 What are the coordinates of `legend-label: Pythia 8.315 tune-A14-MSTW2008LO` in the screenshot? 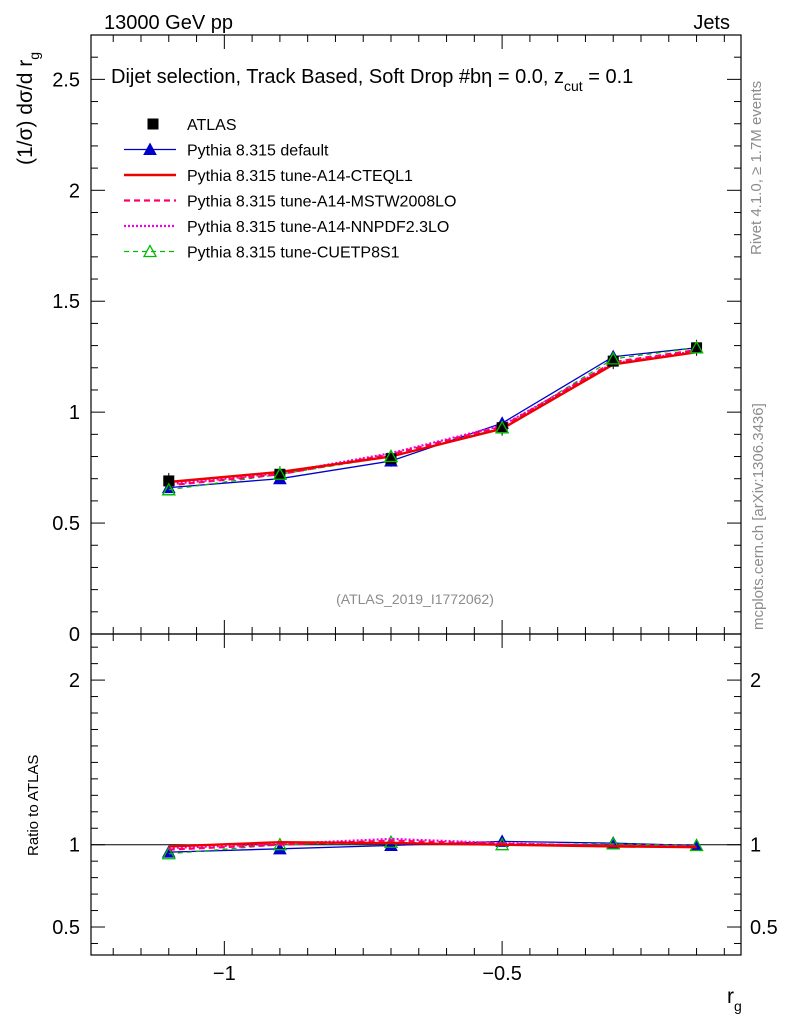 It's located at (321, 202).